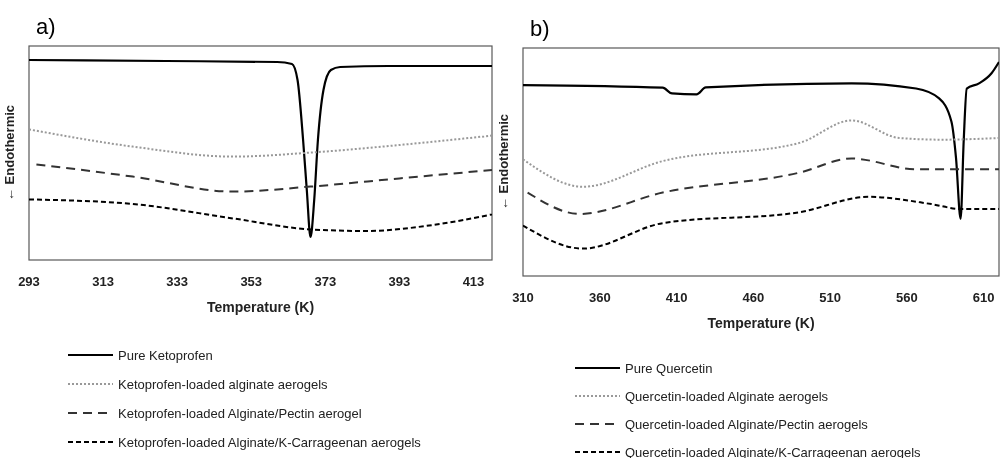  I want to click on x-tick-label: 410, so click(676, 297).